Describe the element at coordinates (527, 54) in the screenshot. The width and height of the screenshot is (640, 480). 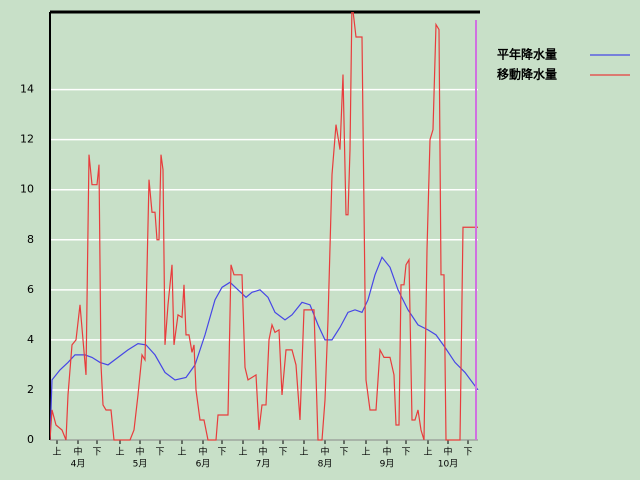
I see `legend-label: 平年降水量` at that location.